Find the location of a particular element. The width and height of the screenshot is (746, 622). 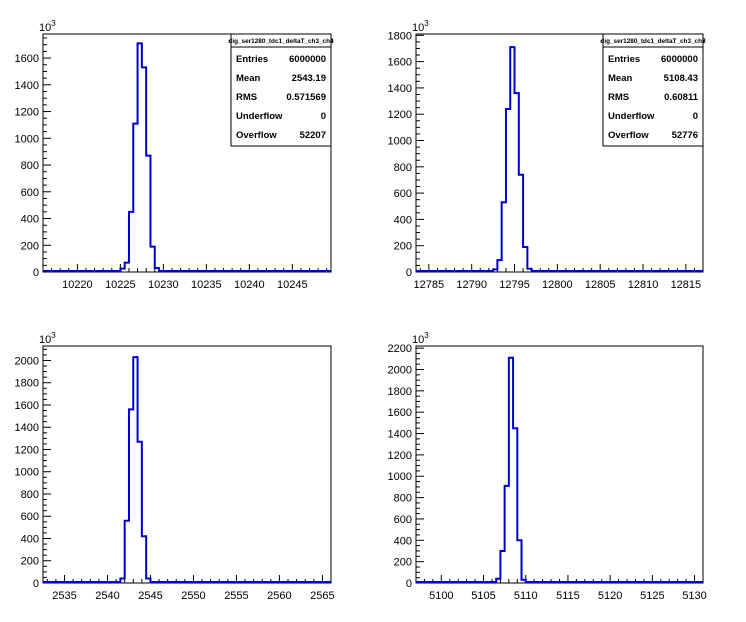

stats-box is located at coordinates (281, 90).